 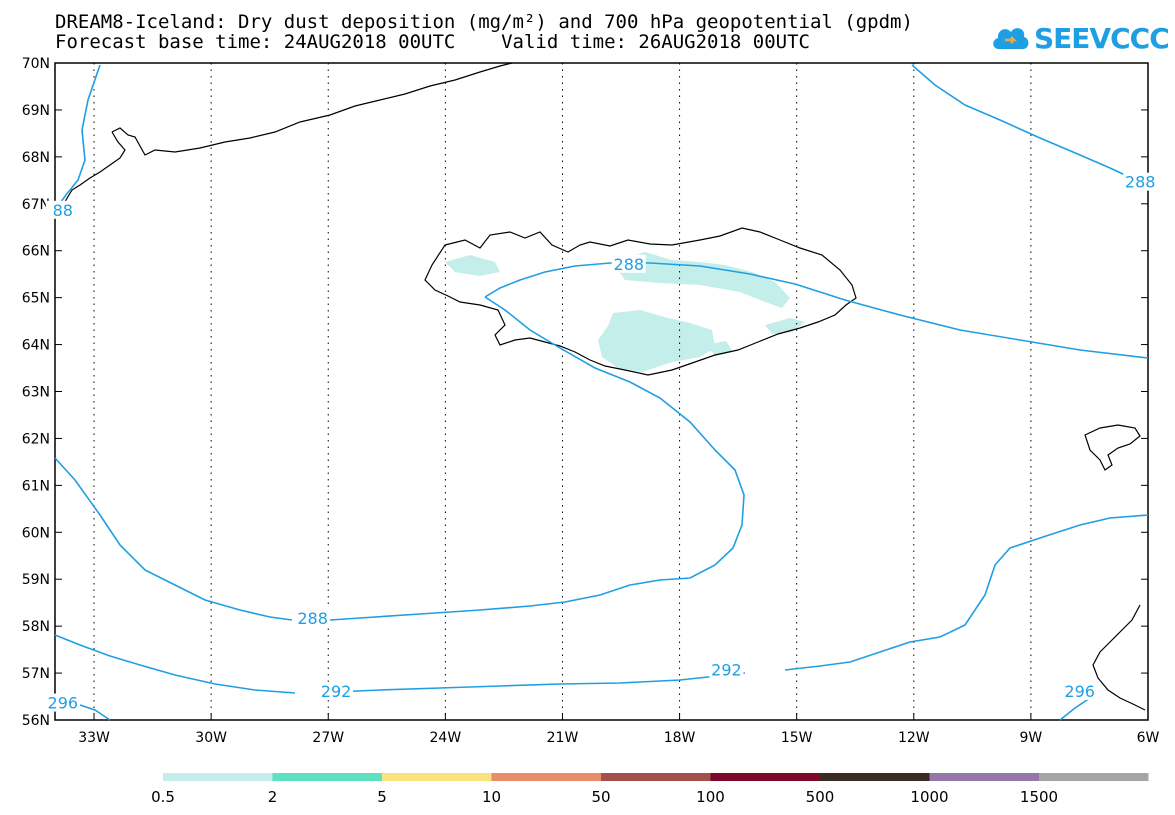 What do you see at coordinates (95, 712) in the screenshot?
I see `contour-296-west` at bounding box center [95, 712].